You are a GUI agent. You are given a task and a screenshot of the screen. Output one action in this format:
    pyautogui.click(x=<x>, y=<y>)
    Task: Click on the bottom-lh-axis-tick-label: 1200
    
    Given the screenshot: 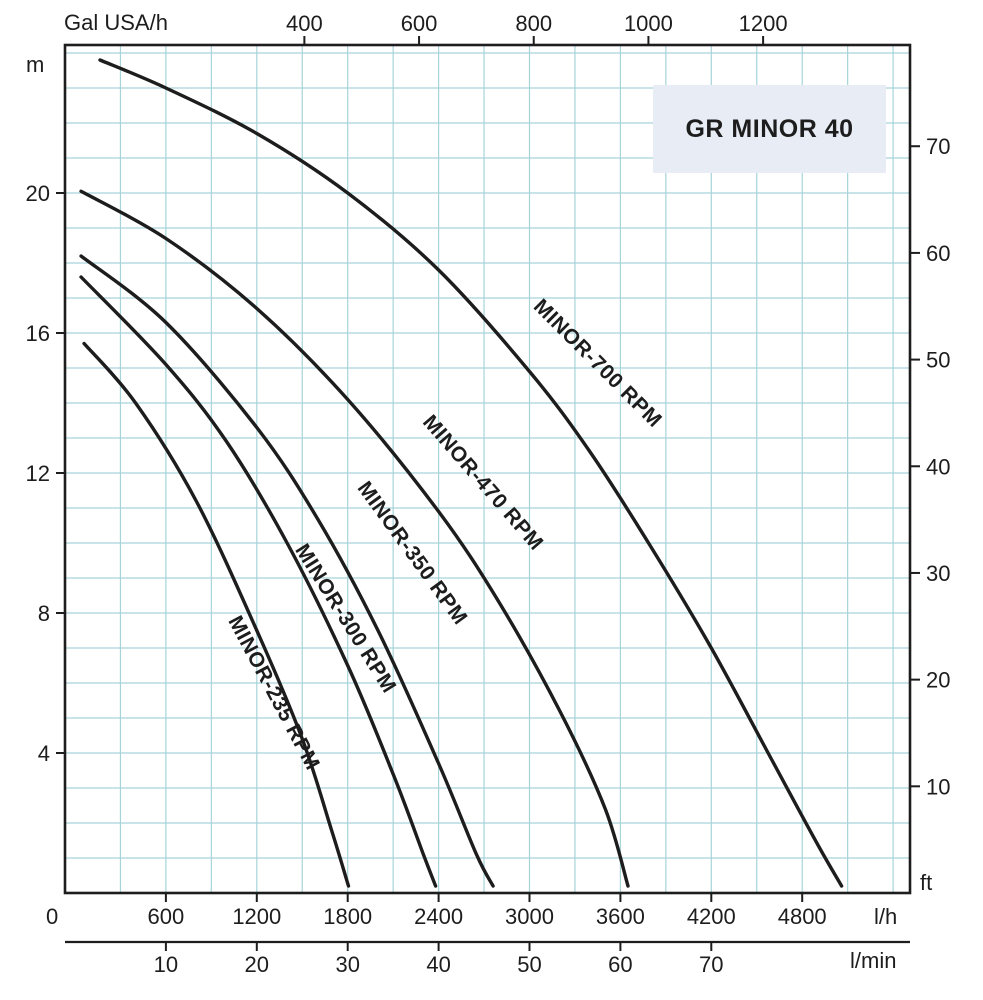 What is the action you would take?
    pyautogui.click(x=256, y=916)
    